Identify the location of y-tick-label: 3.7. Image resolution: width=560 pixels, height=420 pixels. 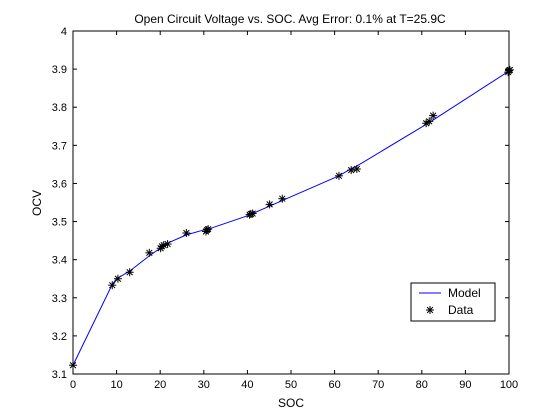
(59, 146).